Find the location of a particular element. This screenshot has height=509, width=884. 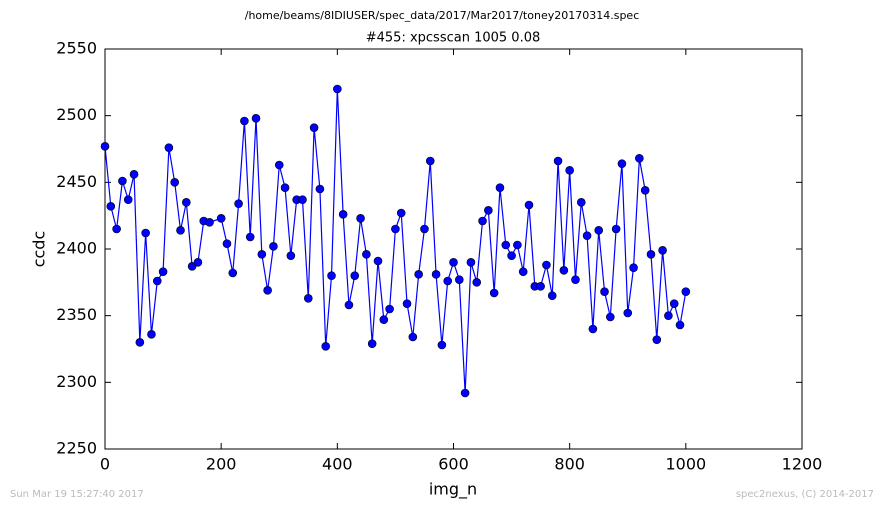

x-tick-label: 200 is located at coordinates (221, 464).